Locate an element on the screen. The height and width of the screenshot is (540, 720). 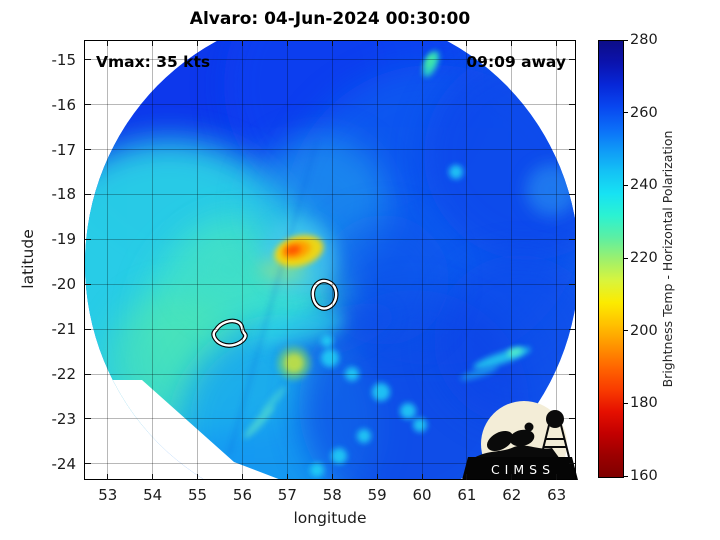
x-tick-label: 58 is located at coordinates (332, 495).